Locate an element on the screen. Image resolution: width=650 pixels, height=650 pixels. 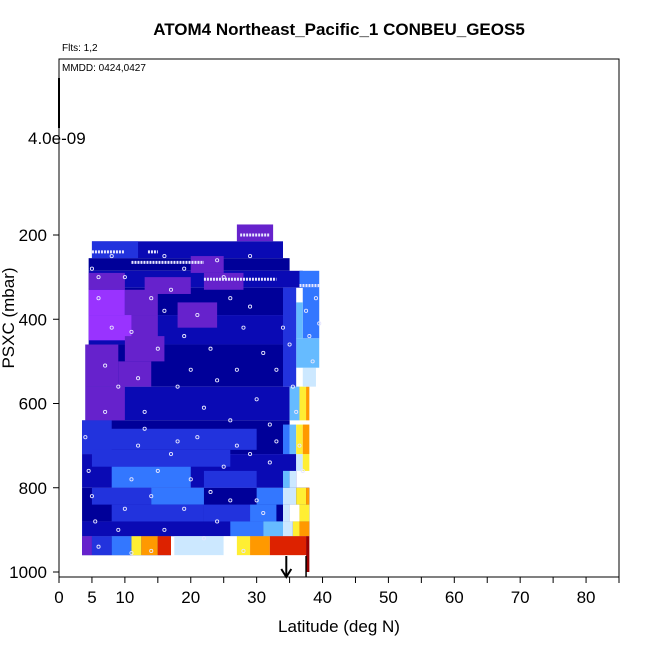
arrow-markers is located at coordinates (293, 567).